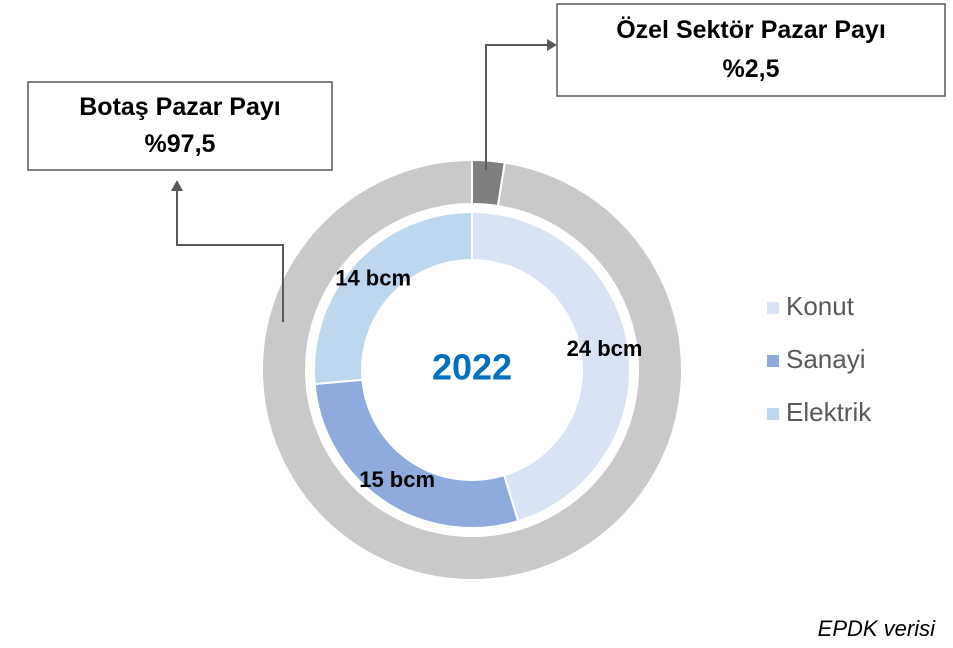 The height and width of the screenshot is (648, 953). I want to click on callout-value: %97,5, so click(180, 144).